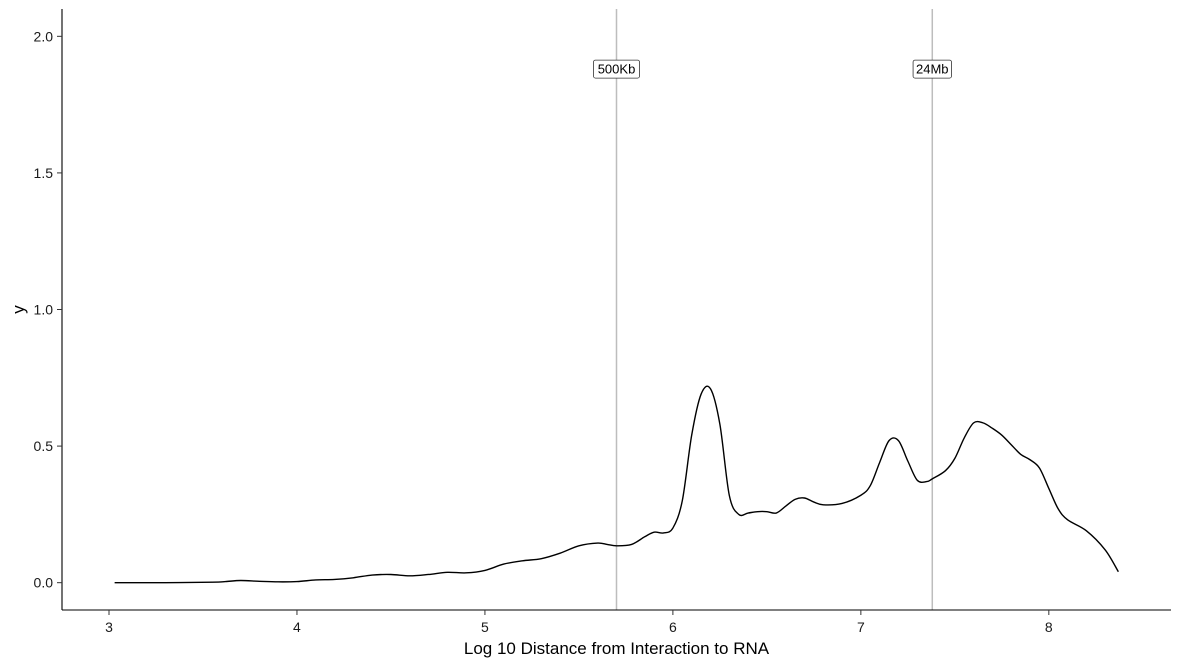 This screenshot has width=1181, height=667. I want to click on y-tick-label: 1.5, so click(44, 173).